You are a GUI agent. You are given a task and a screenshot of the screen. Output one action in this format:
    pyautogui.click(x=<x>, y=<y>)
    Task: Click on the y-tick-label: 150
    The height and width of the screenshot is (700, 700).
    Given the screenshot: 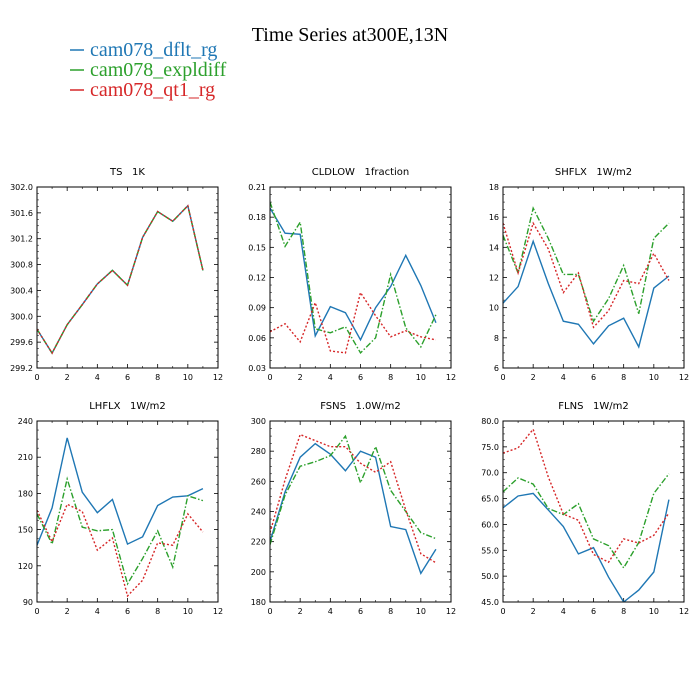 What is the action you would take?
    pyautogui.click(x=25, y=530)
    